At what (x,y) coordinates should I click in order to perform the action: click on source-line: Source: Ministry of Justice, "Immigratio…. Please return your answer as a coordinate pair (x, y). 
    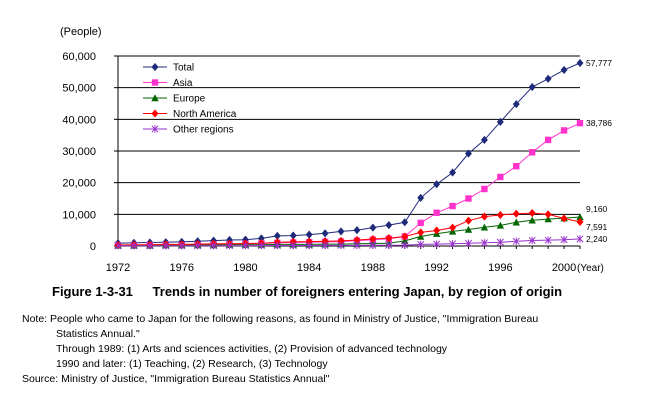
    Looking at the image, I should click on (176, 379).